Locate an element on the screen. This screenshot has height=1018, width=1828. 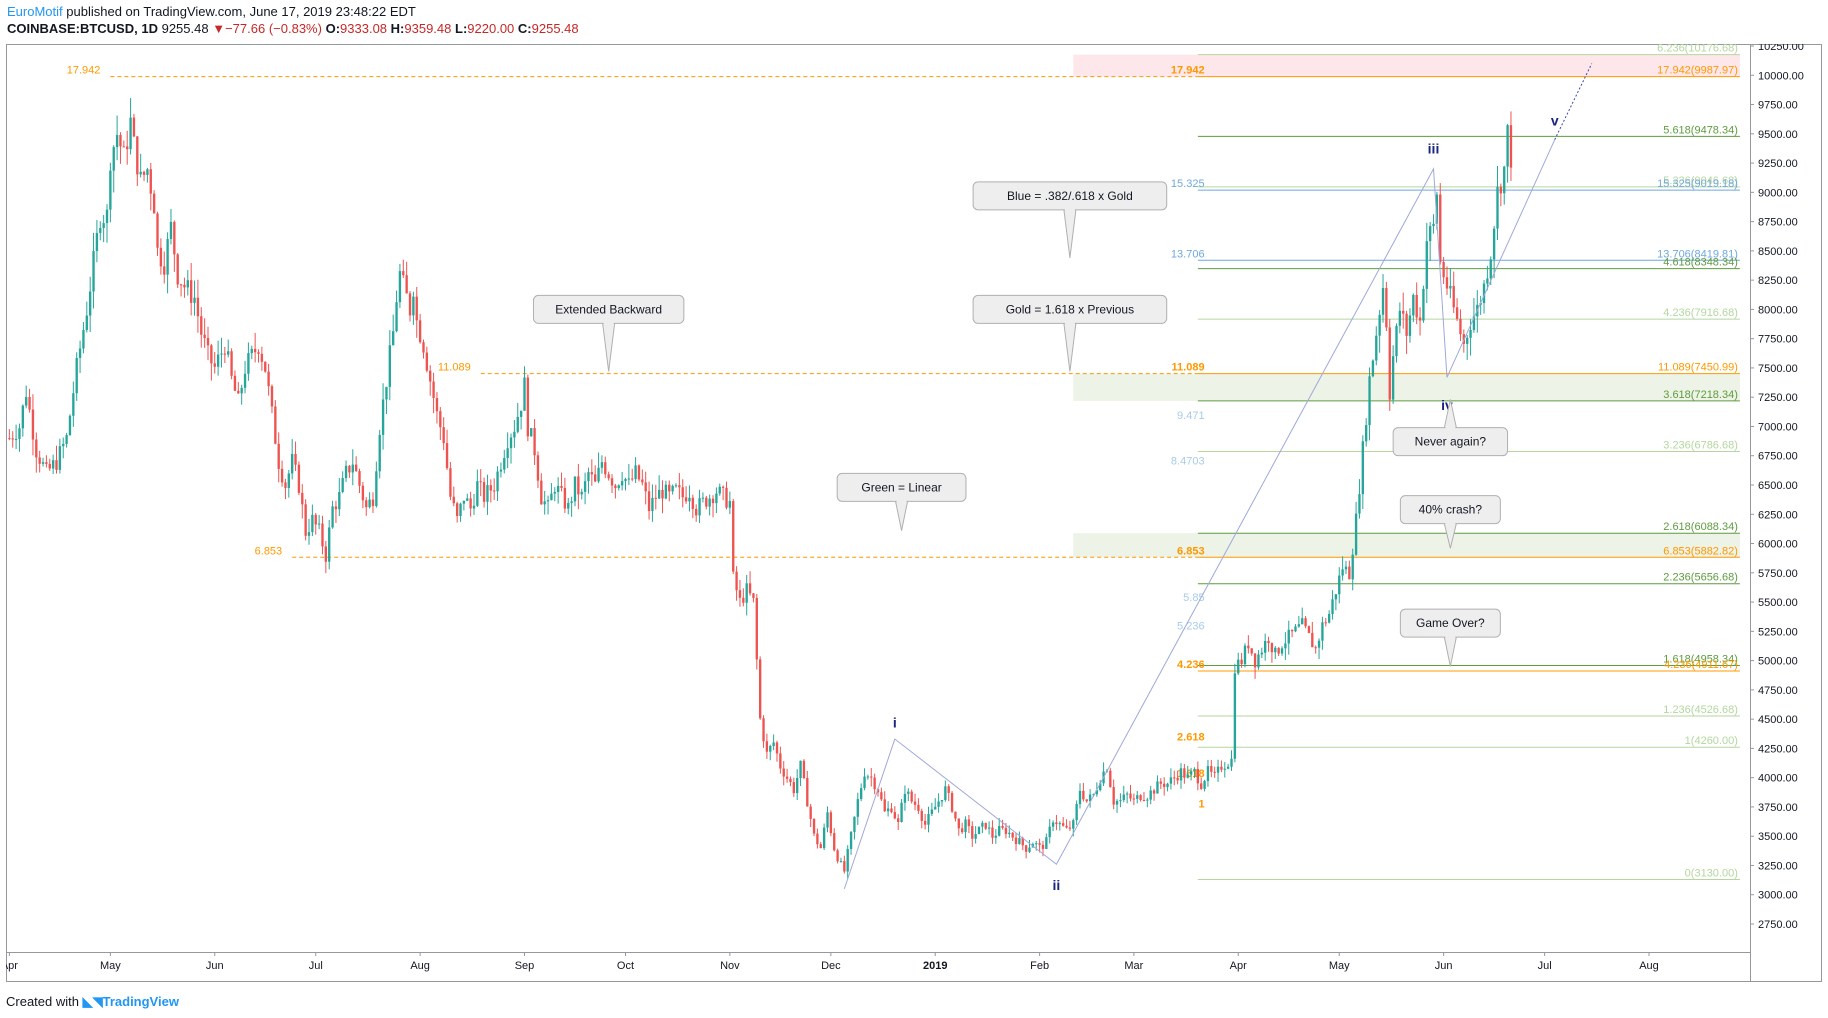
y-tick-label: 7000.00 is located at coordinates (1778, 427).